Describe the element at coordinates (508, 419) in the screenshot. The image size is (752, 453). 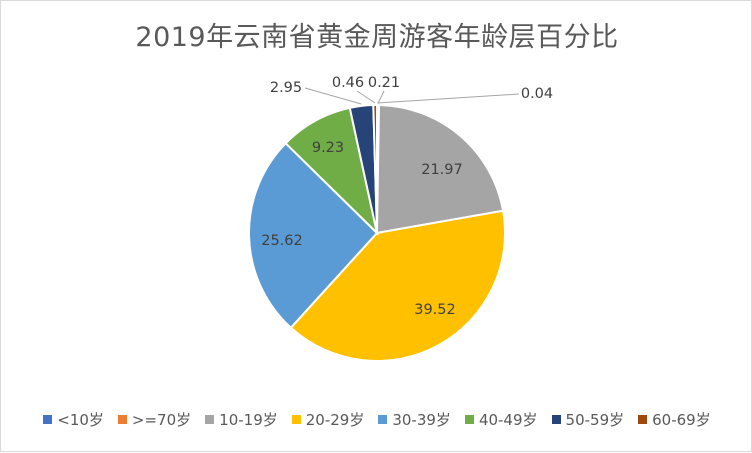
I see `legend-label: 40-49岁` at that location.